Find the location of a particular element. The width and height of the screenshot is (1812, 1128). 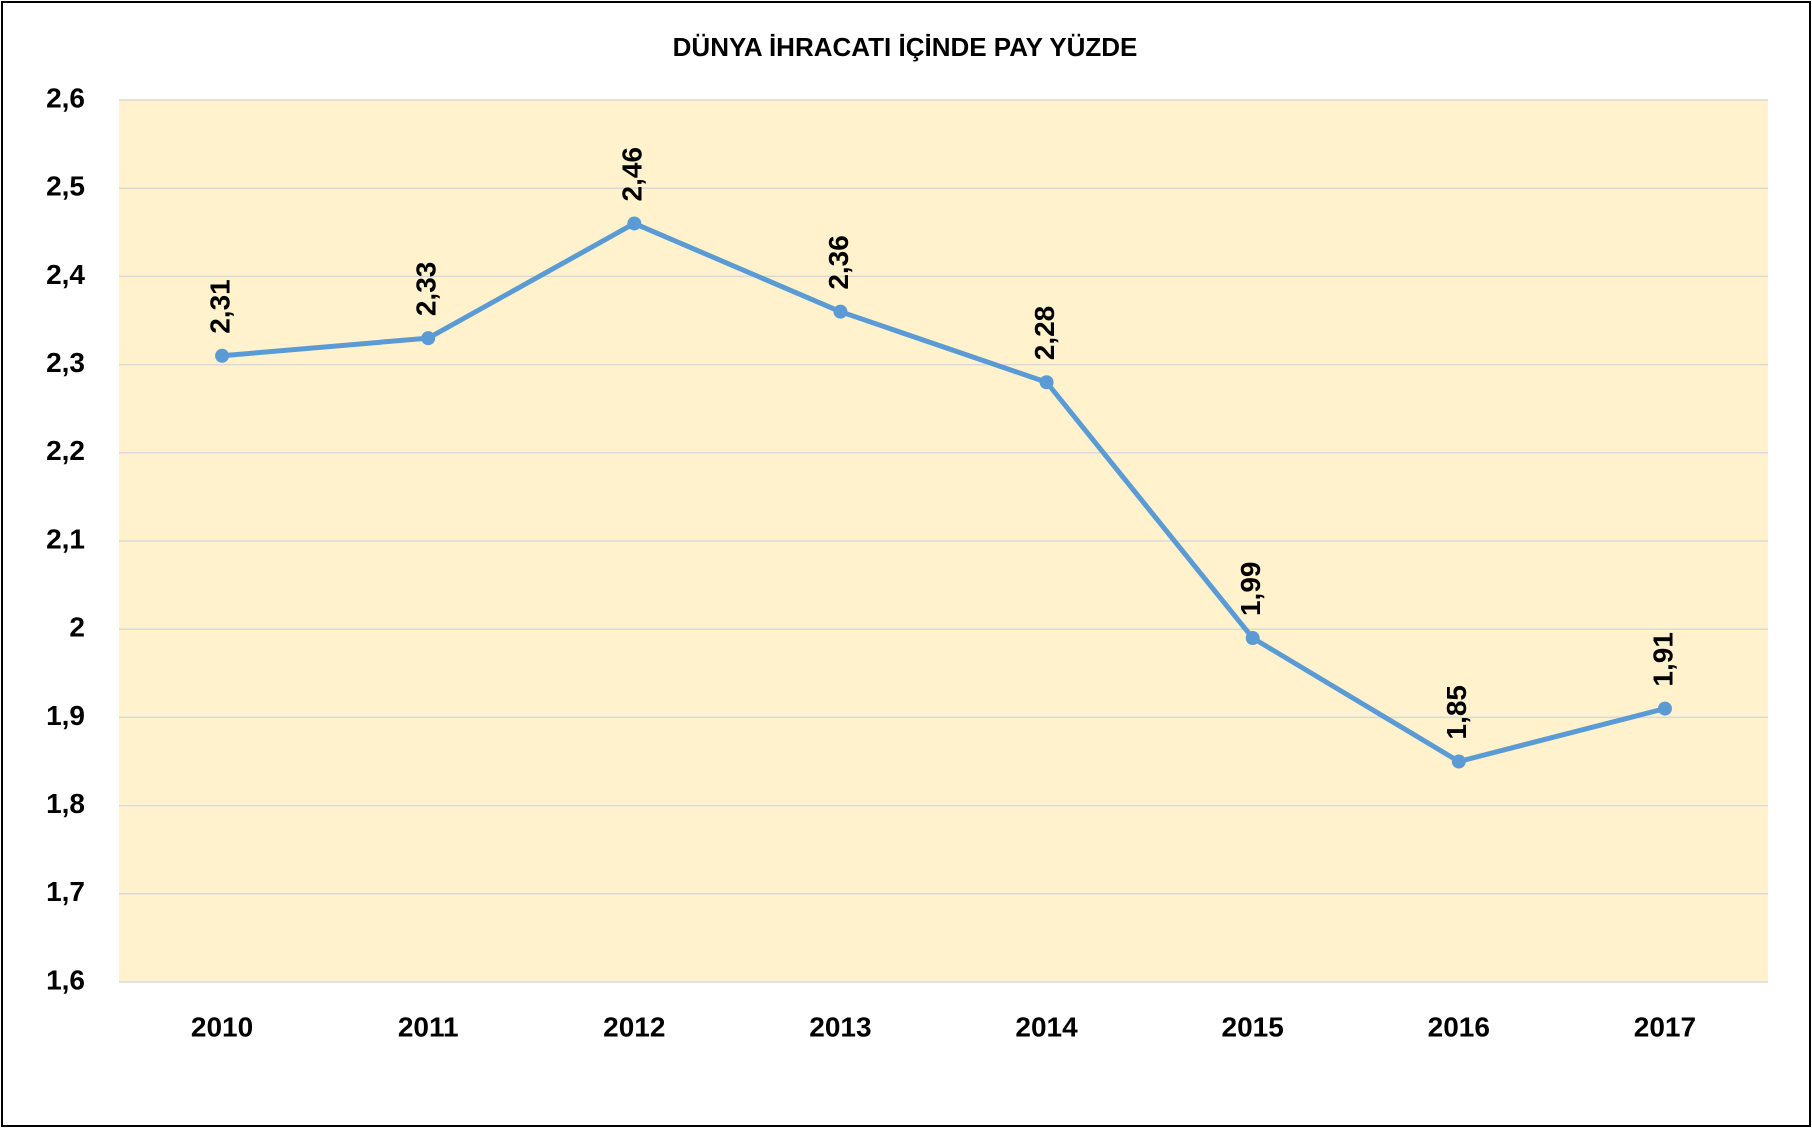

y-tick-label: 2,5 is located at coordinates (65, 186).